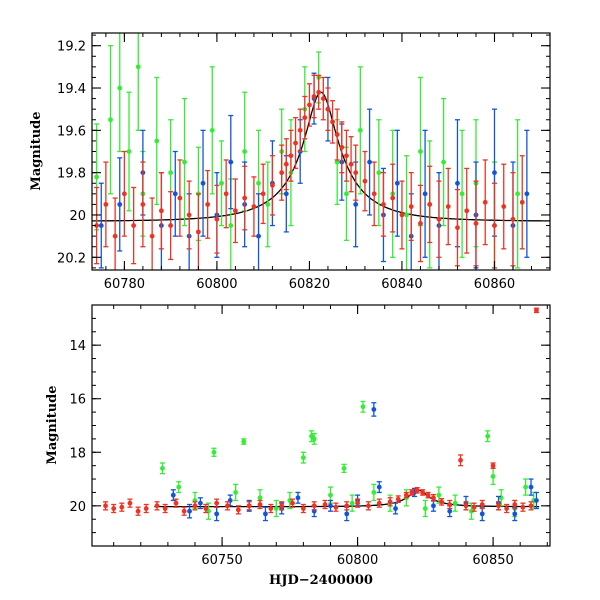 This screenshot has height=600, width=600. What do you see at coordinates (401, 284) in the screenshot?
I see `top-x-tick-label: 60840` at bounding box center [401, 284].